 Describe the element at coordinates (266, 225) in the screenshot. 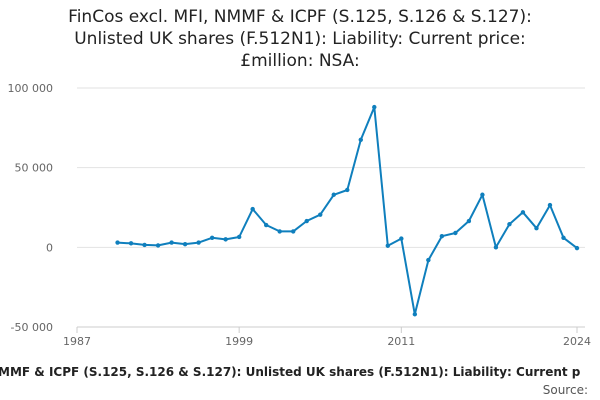

I see `data-point-2001` at that location.